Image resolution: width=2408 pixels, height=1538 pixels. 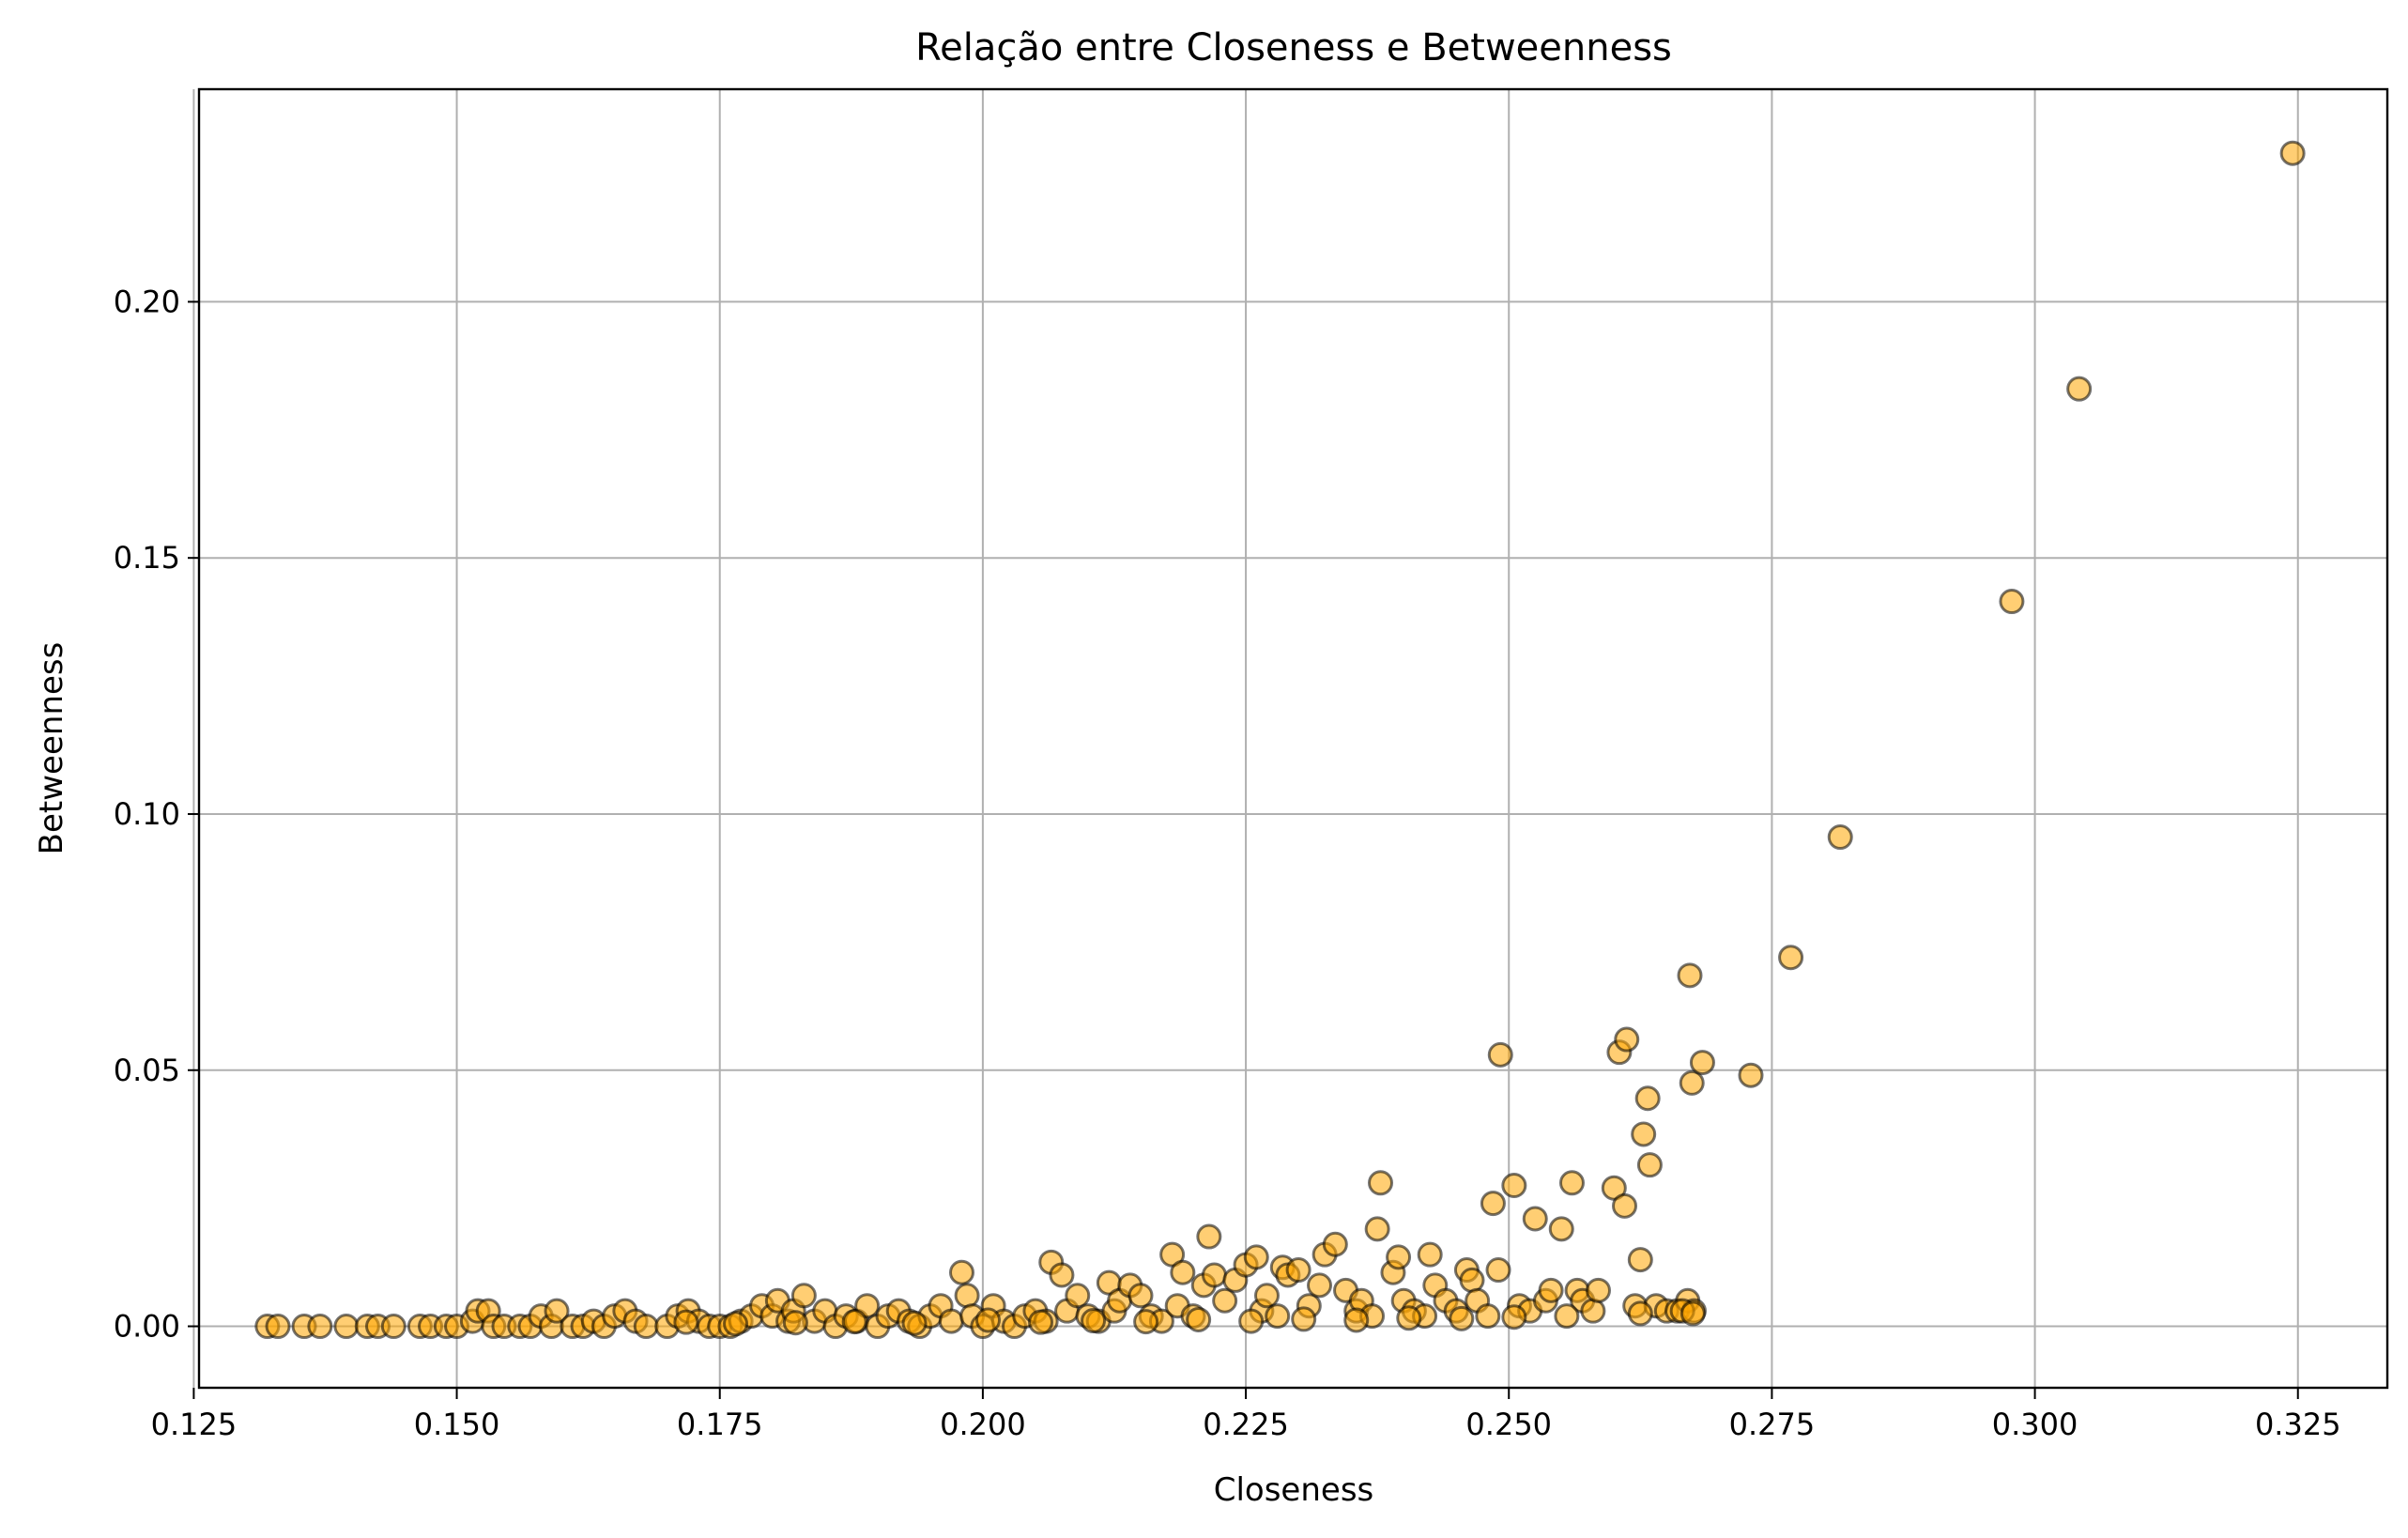 I want to click on x-tick-label: 0.125, so click(x=194, y=1424).